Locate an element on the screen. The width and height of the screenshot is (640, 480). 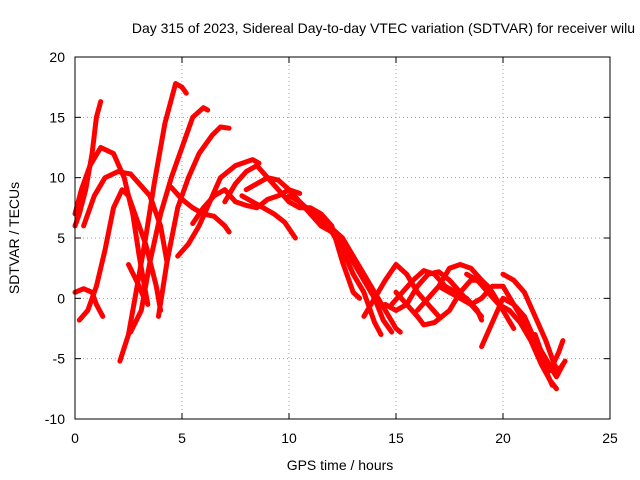
y-tick-label: 20 is located at coordinates (57, 57).